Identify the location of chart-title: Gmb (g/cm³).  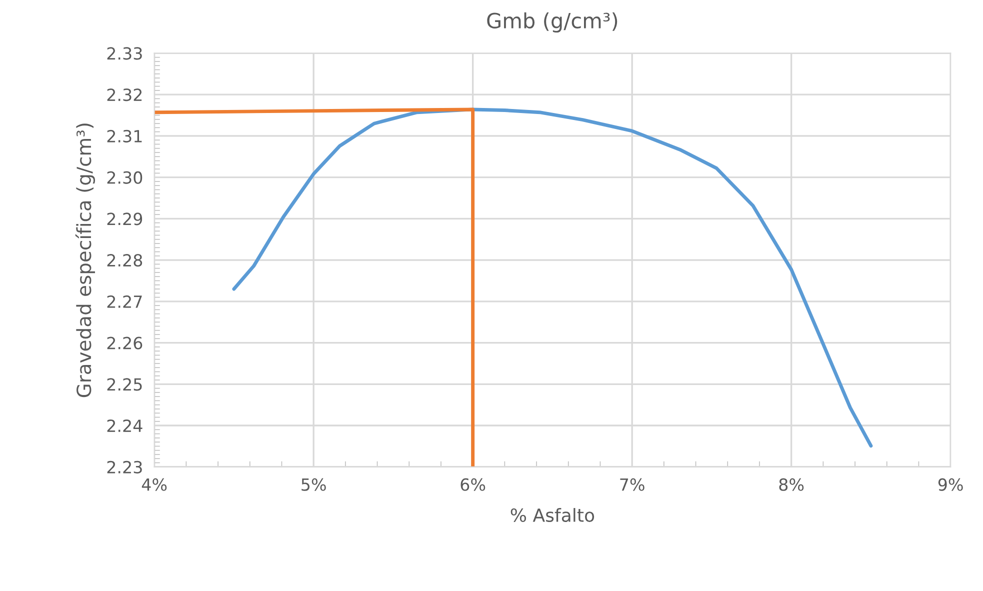
(552, 22).